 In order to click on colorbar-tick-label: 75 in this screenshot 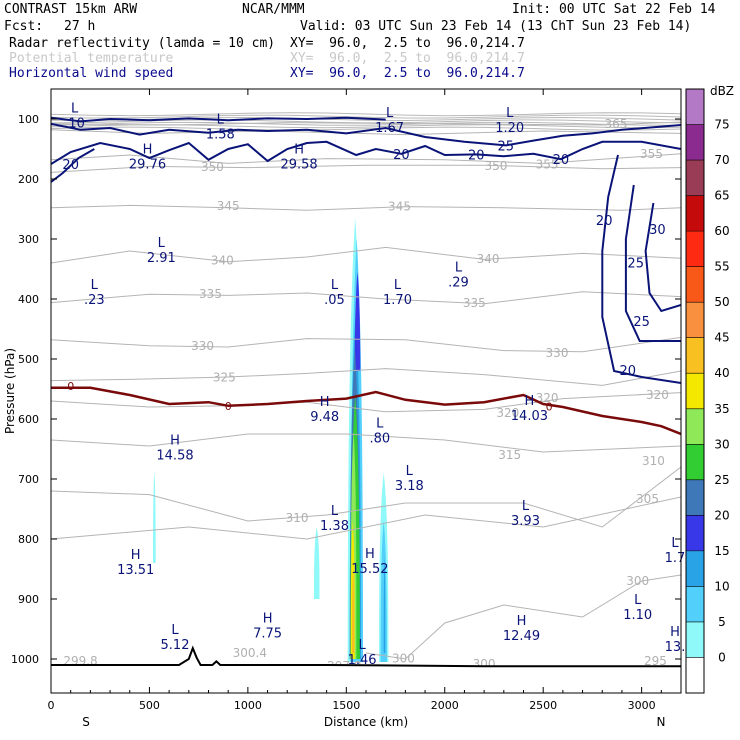, I will do `click(721, 125)`.